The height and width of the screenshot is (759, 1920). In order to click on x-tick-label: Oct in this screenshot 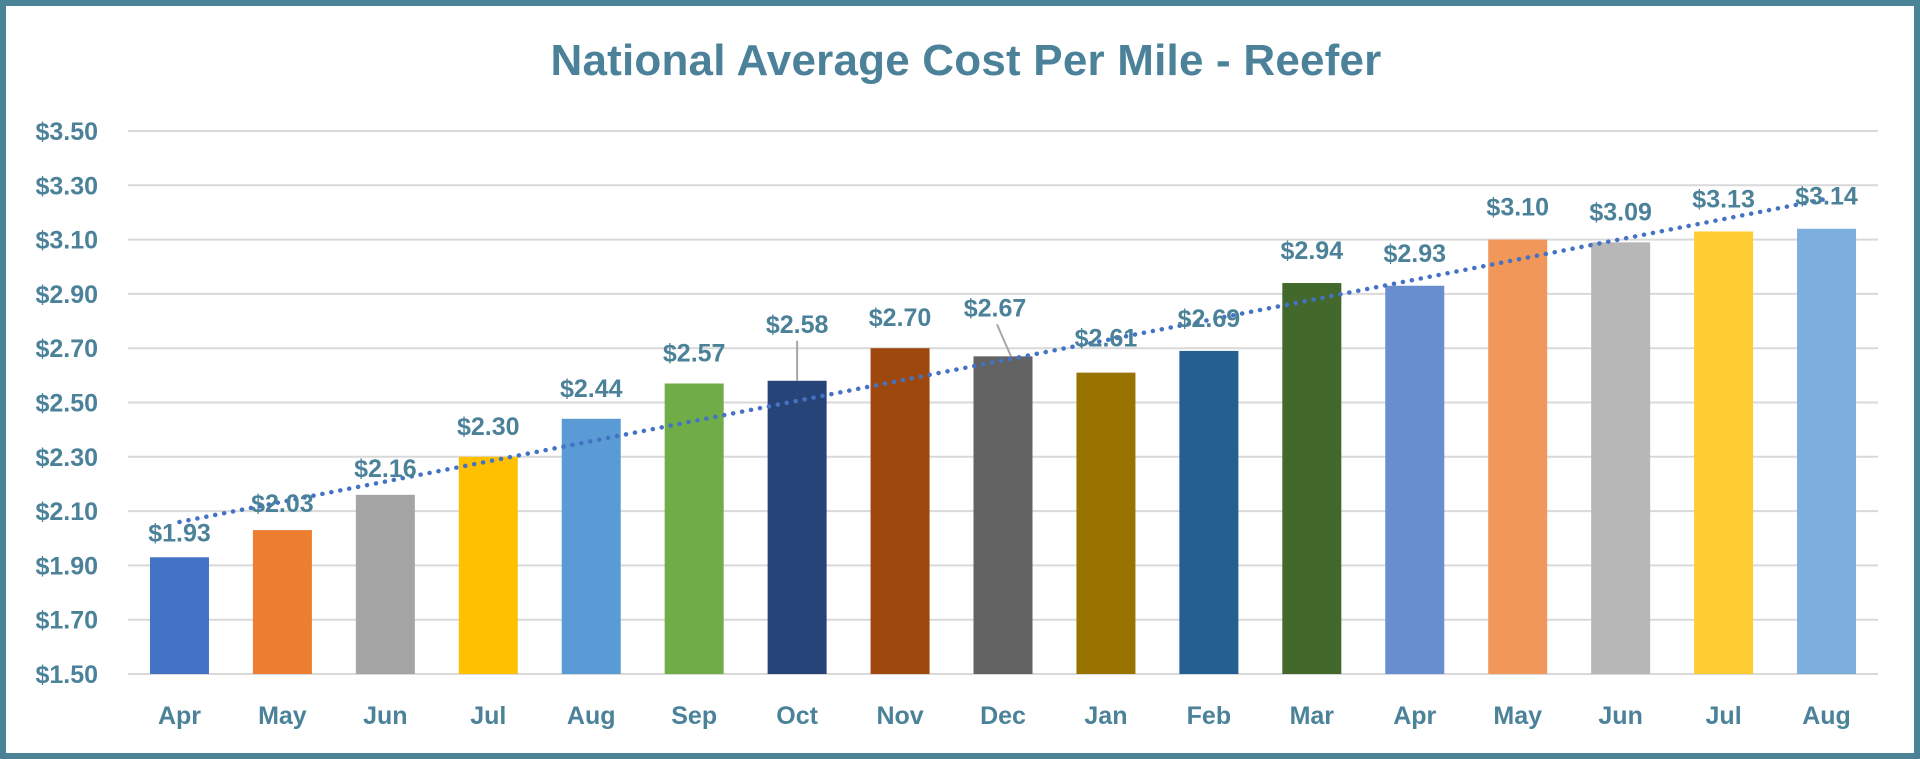, I will do `click(797, 716)`.